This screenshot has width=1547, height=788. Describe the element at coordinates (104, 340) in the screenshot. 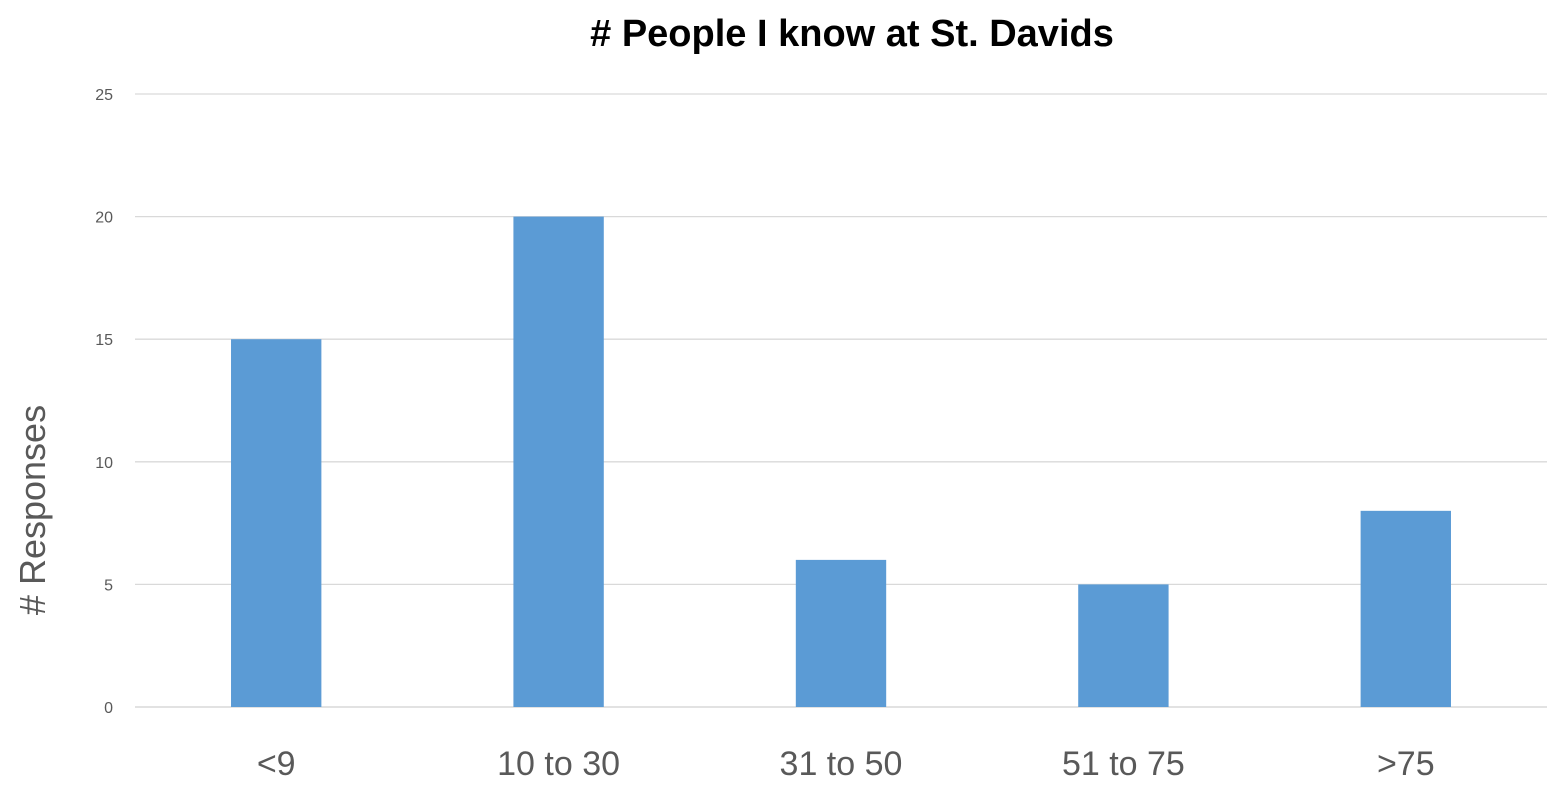

I see `y-tick-label: 15` at that location.